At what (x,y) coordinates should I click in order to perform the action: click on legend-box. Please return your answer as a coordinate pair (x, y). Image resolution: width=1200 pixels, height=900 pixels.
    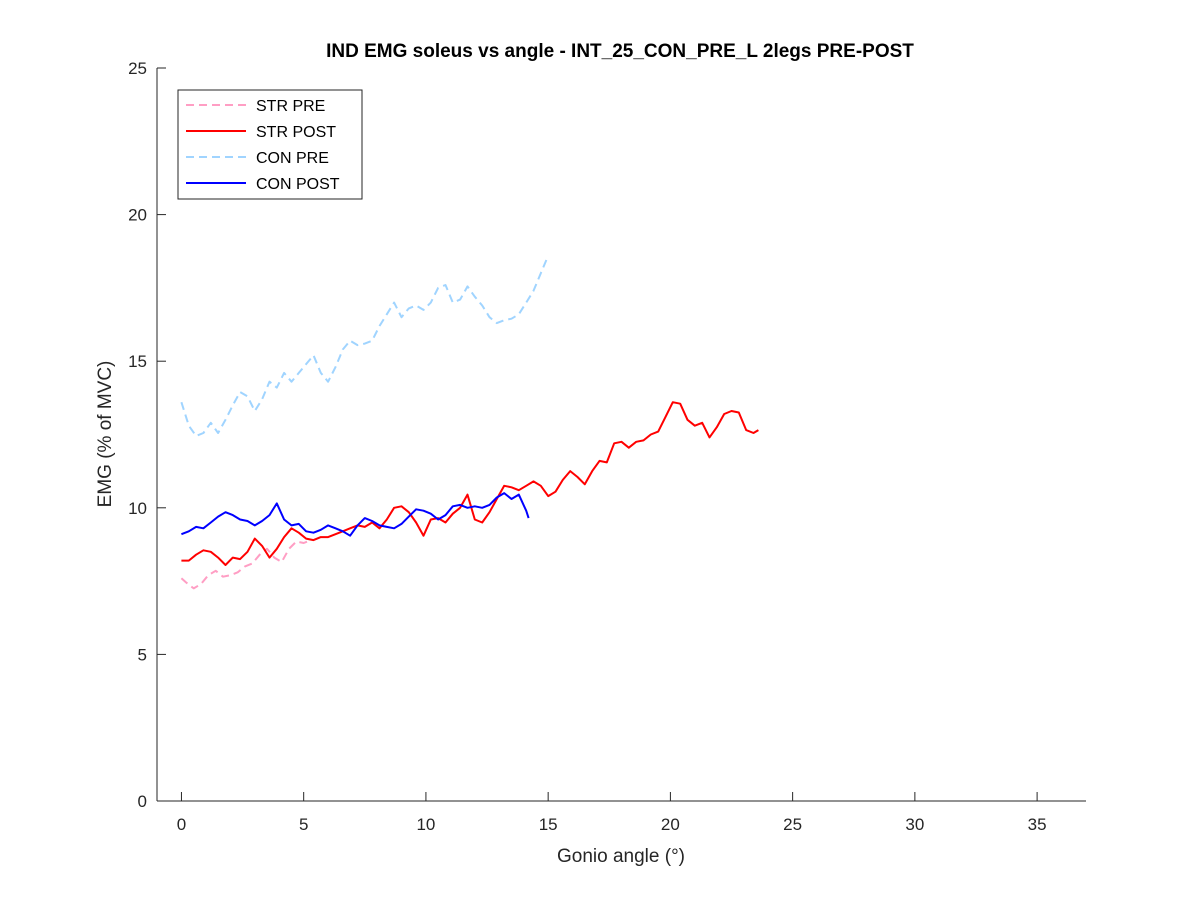
    Looking at the image, I should click on (270, 144).